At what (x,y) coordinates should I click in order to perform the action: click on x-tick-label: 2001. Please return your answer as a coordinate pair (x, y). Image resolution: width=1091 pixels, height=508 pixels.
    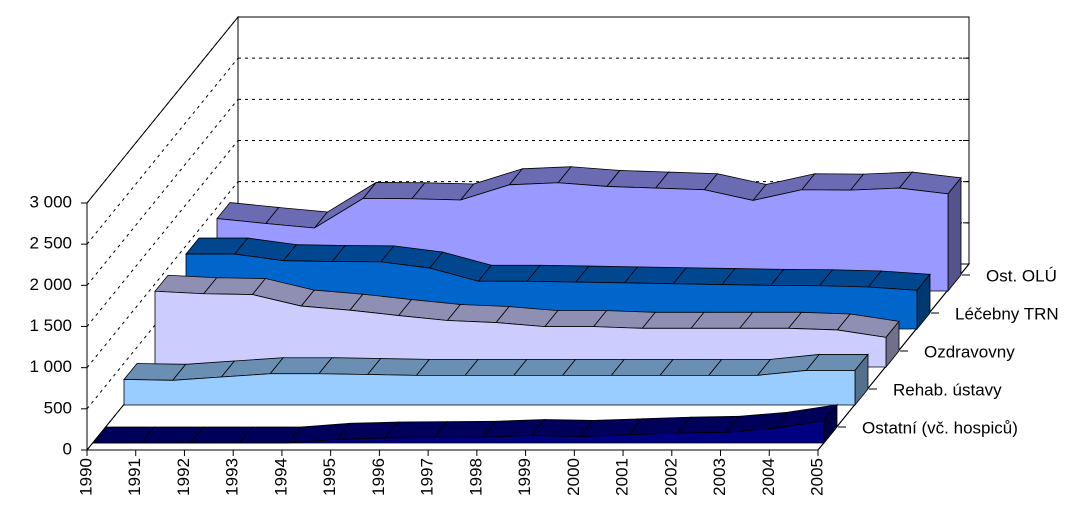
    Looking at the image, I should click on (622, 477).